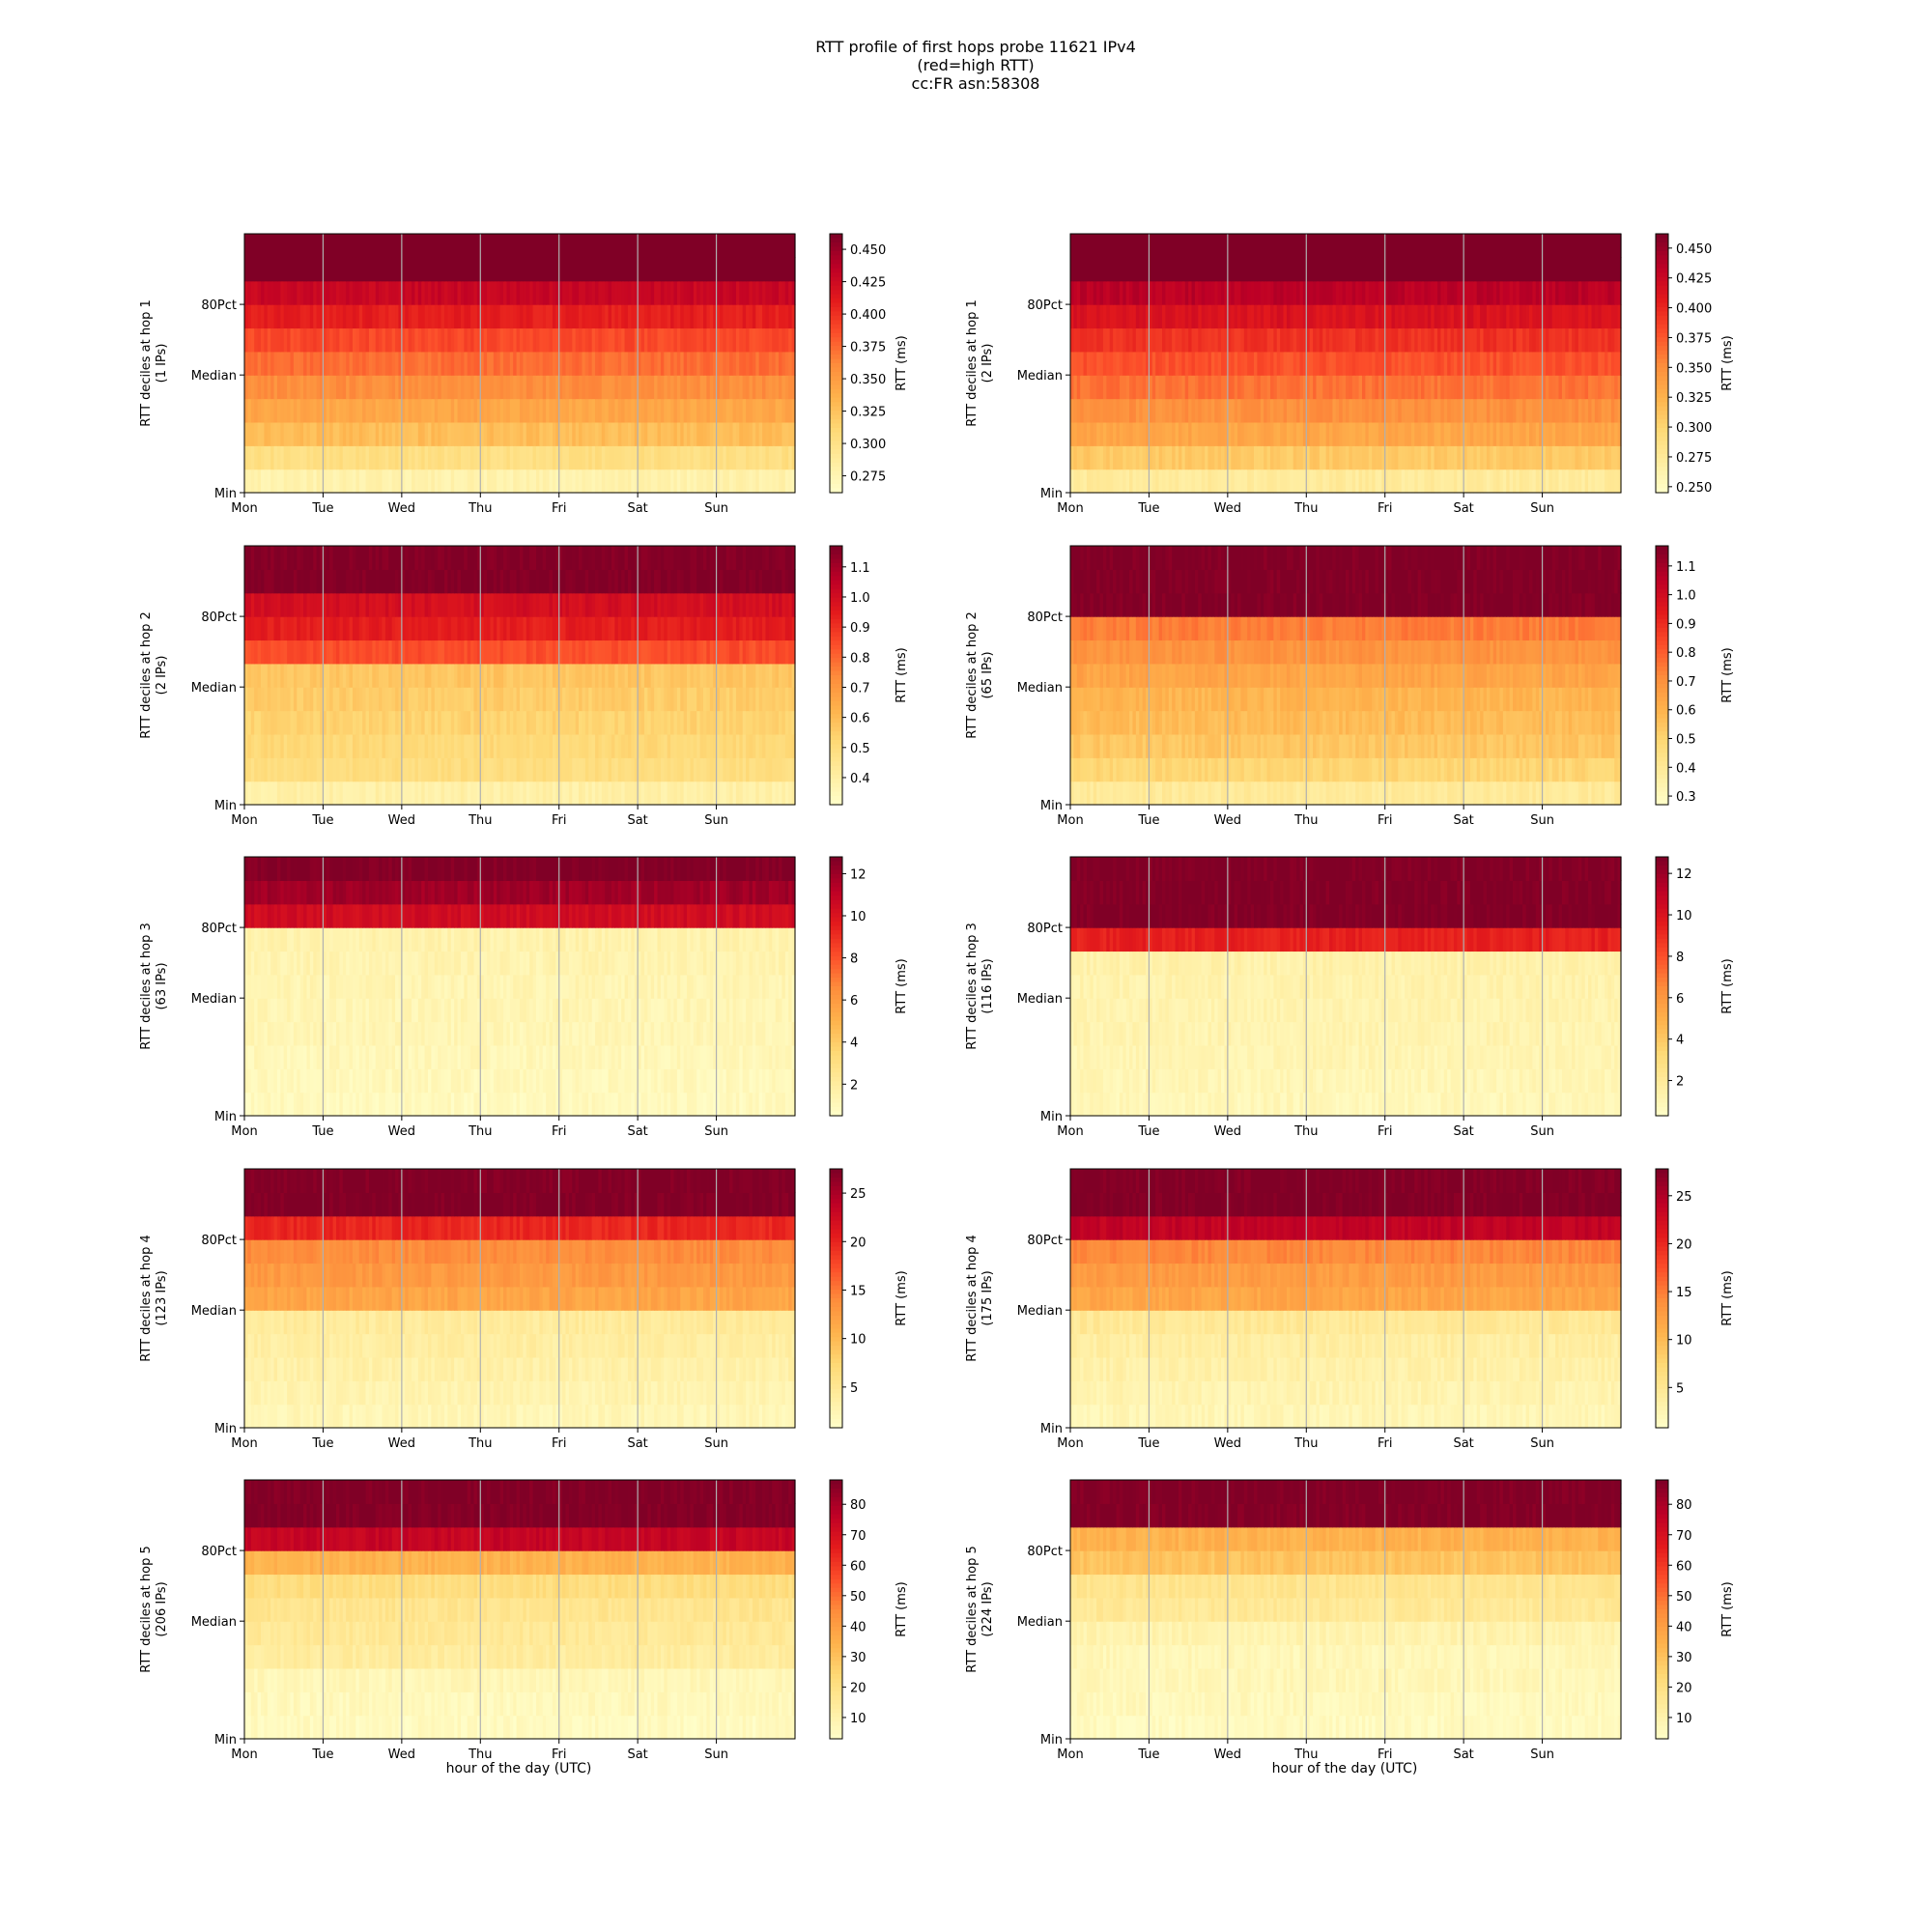 This screenshot has height=1932, width=1932. I want to click on x-tick-label: Sun, so click(1542, 508).